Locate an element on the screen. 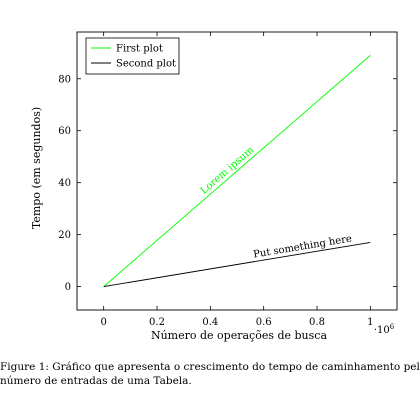 The height and width of the screenshot is (420, 420). figure-caption-line-2: número de entradas de uma Tabela. is located at coordinates (96, 381).